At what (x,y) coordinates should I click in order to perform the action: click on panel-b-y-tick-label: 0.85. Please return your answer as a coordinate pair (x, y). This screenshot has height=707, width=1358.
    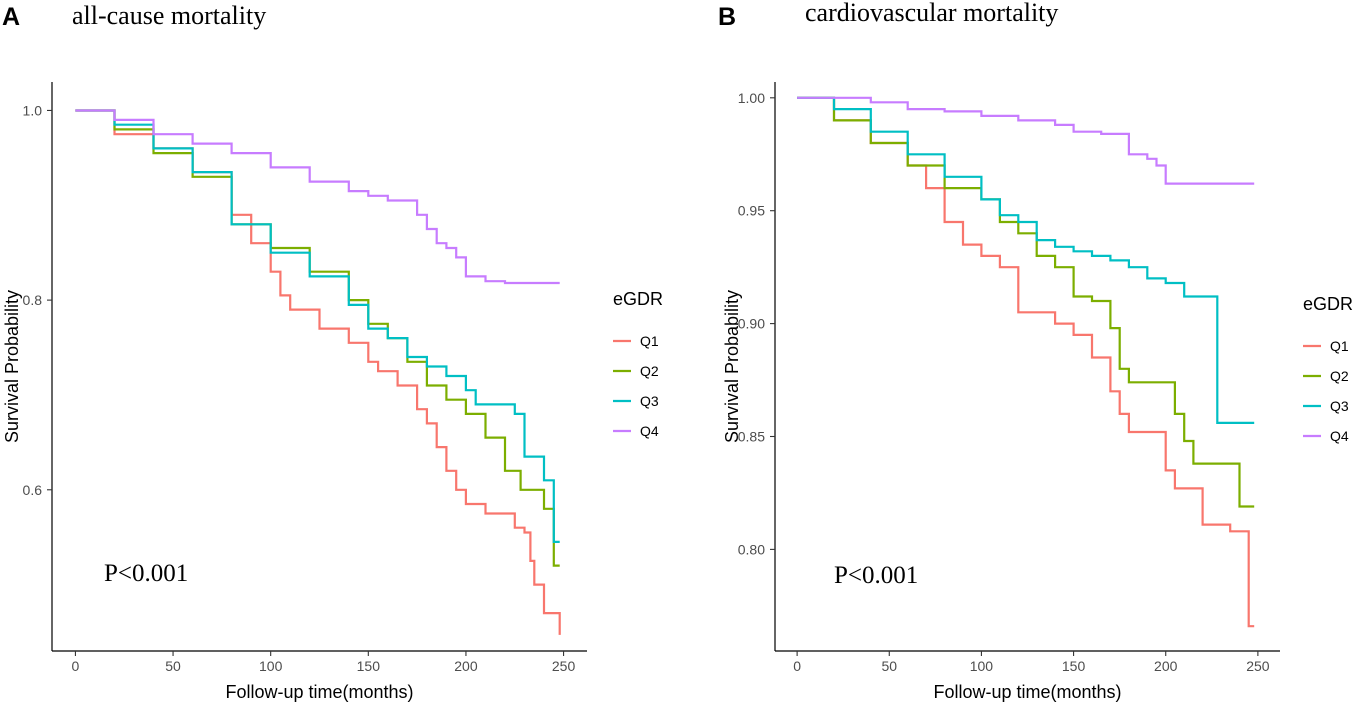
    Looking at the image, I should click on (751, 436).